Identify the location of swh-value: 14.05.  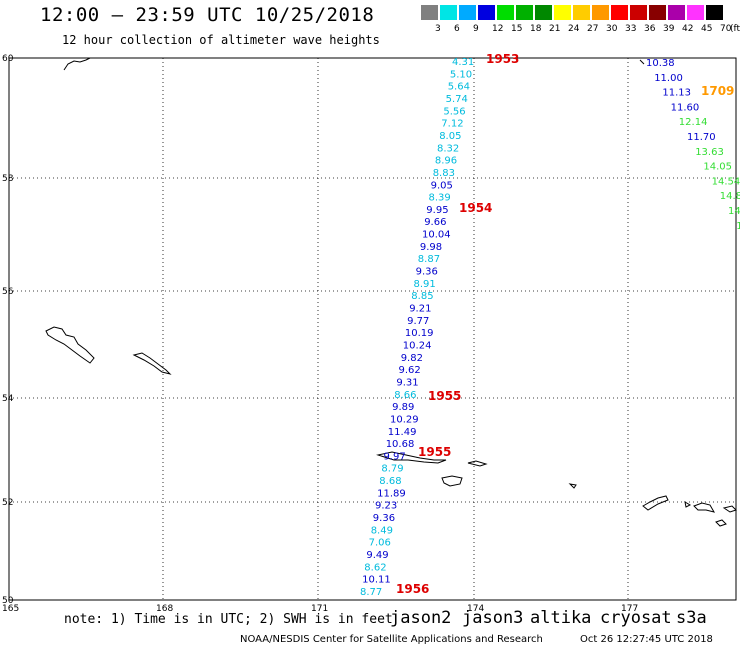
(717, 167).